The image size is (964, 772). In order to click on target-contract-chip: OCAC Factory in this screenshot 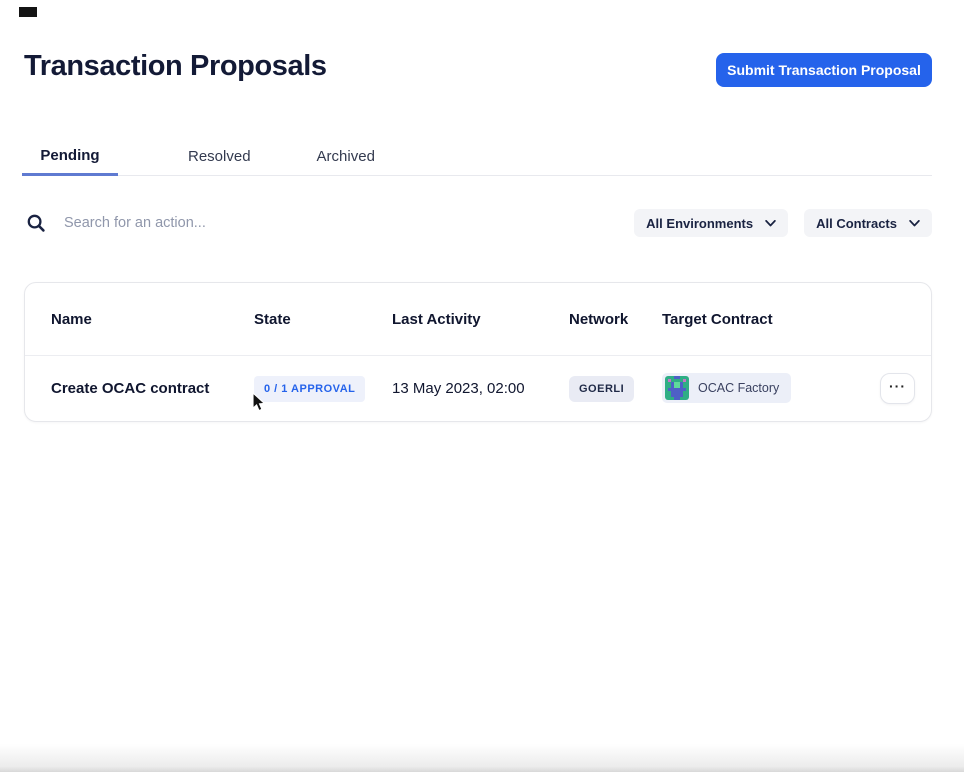, I will do `click(727, 388)`.